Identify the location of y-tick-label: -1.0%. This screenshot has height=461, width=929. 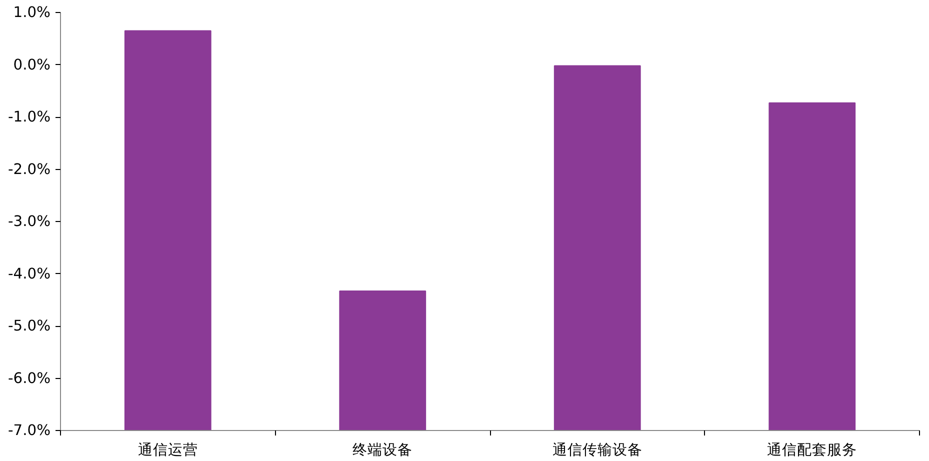
(29, 117).